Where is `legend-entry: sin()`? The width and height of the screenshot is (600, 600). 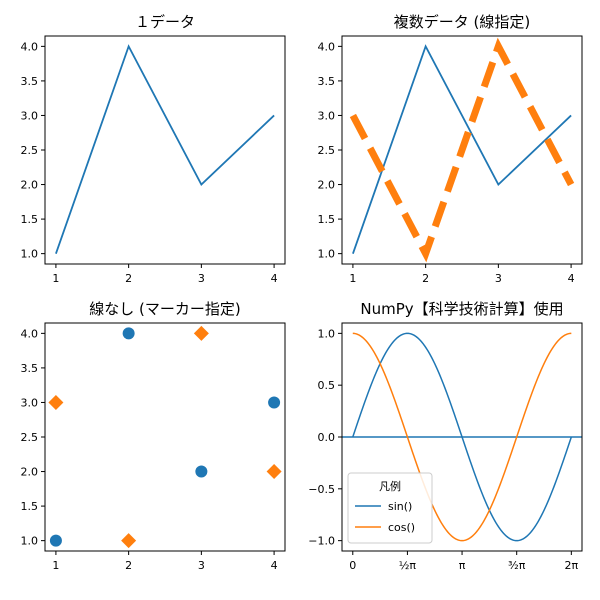
legend-entry: sin() is located at coordinates (400, 506).